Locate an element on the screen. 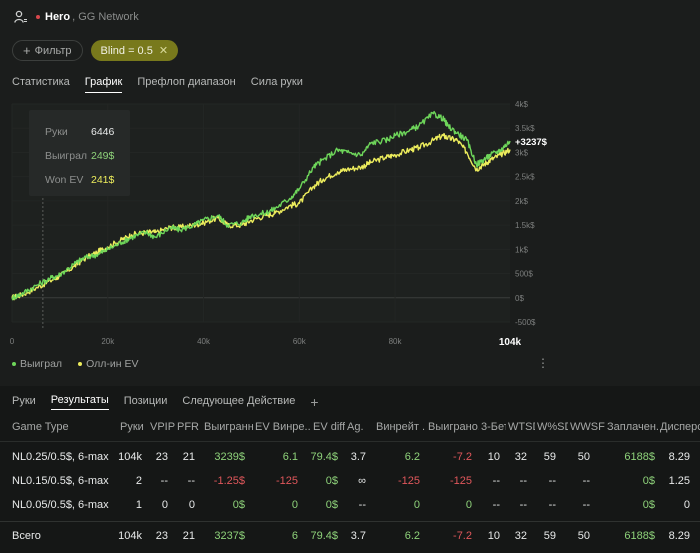  y-tick-label: 2k$ is located at coordinates (521, 201).